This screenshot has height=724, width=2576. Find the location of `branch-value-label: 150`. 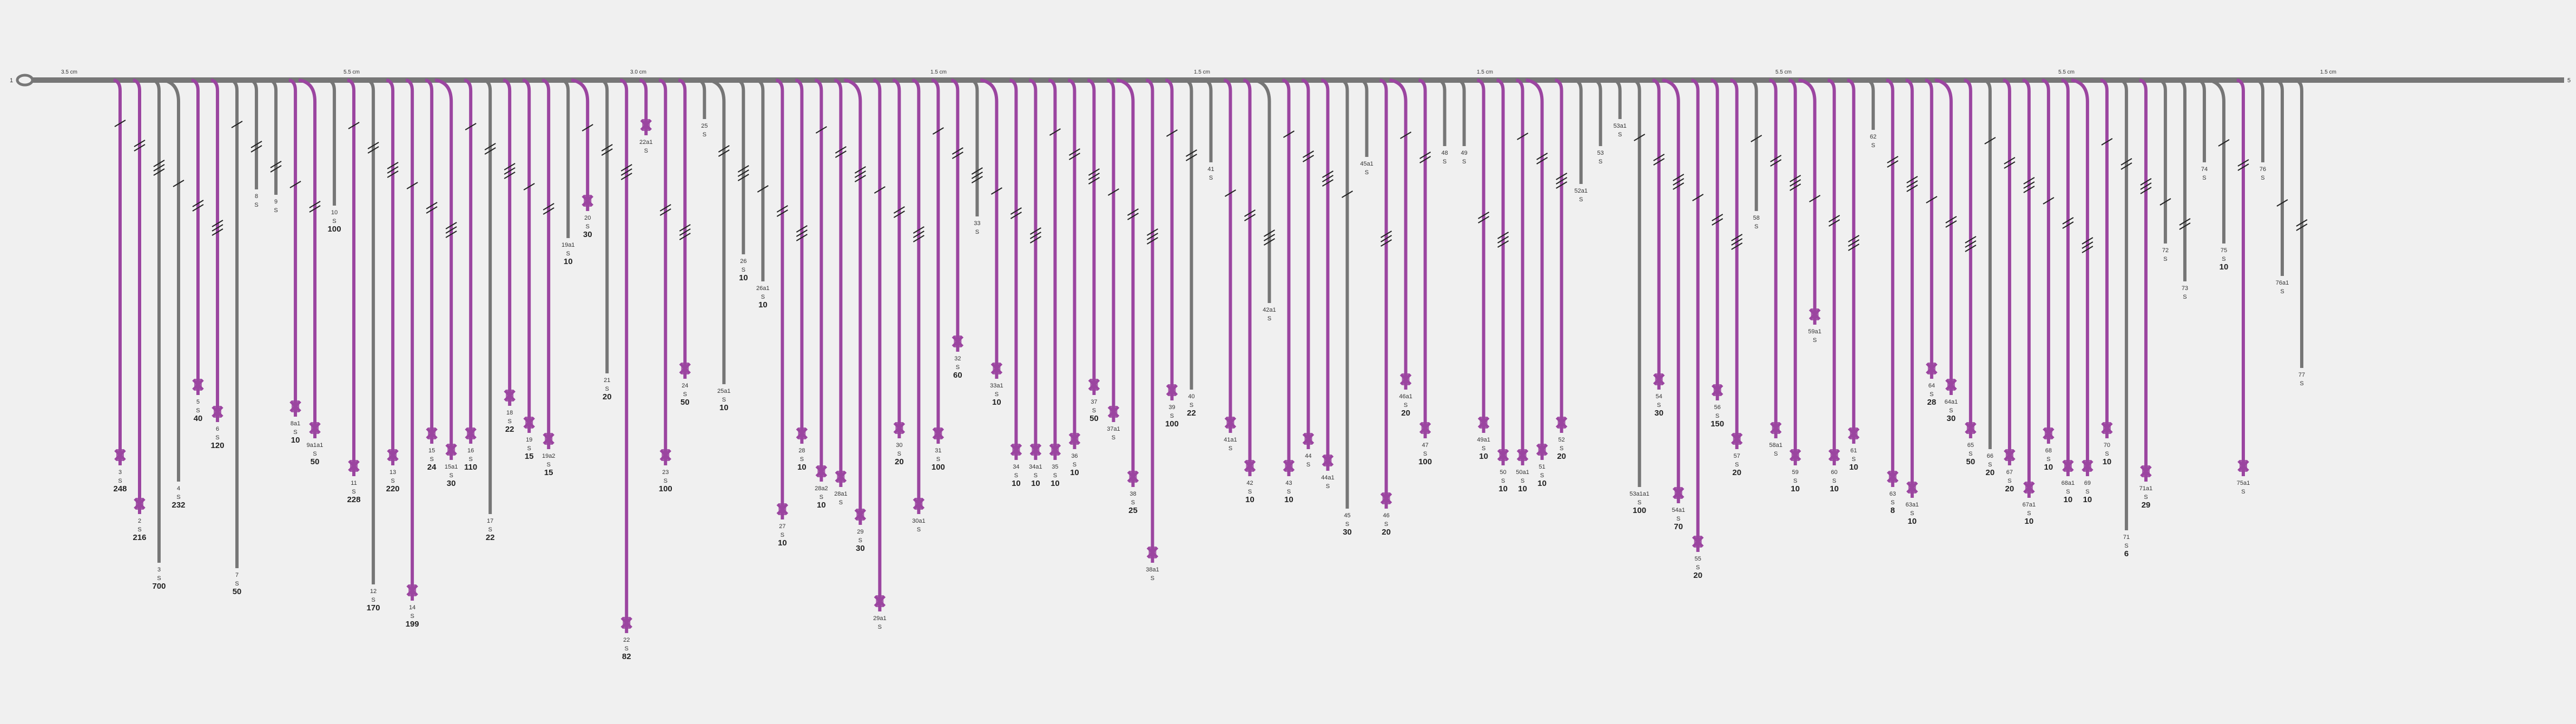

branch-value-label: 150 is located at coordinates (1717, 424).